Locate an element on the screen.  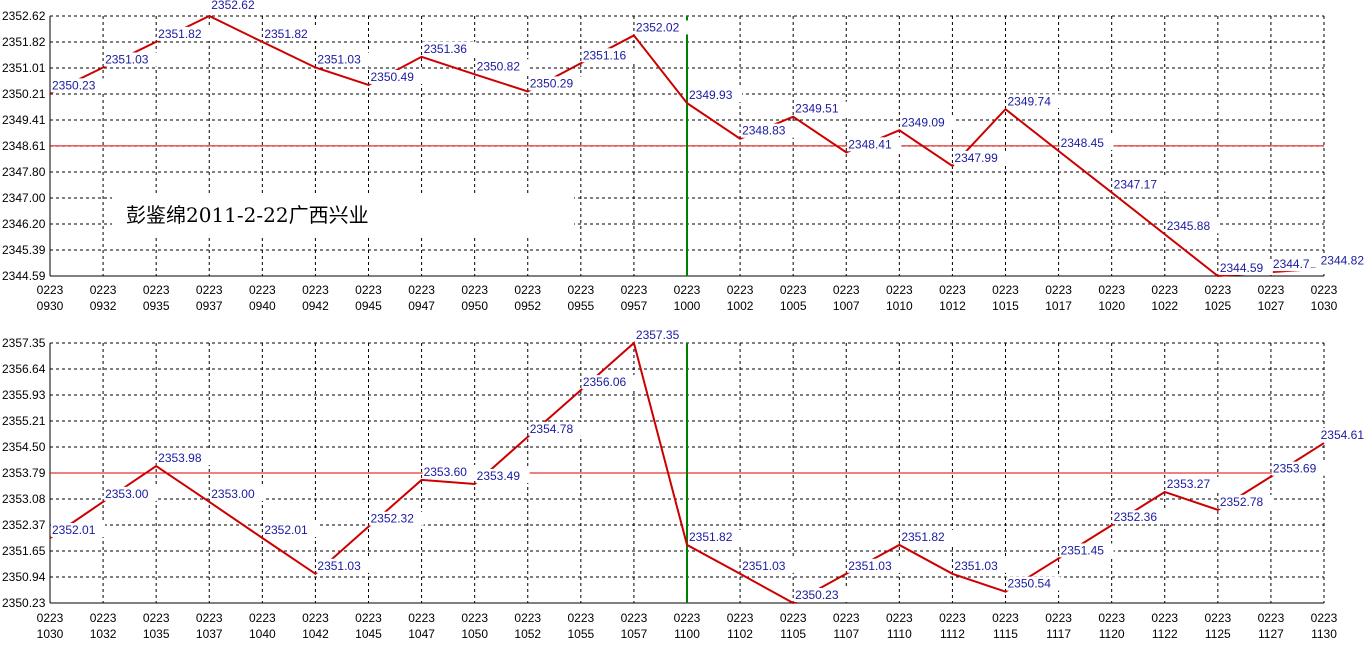
x-tick-label-time: 0937 is located at coordinates (209, 306).